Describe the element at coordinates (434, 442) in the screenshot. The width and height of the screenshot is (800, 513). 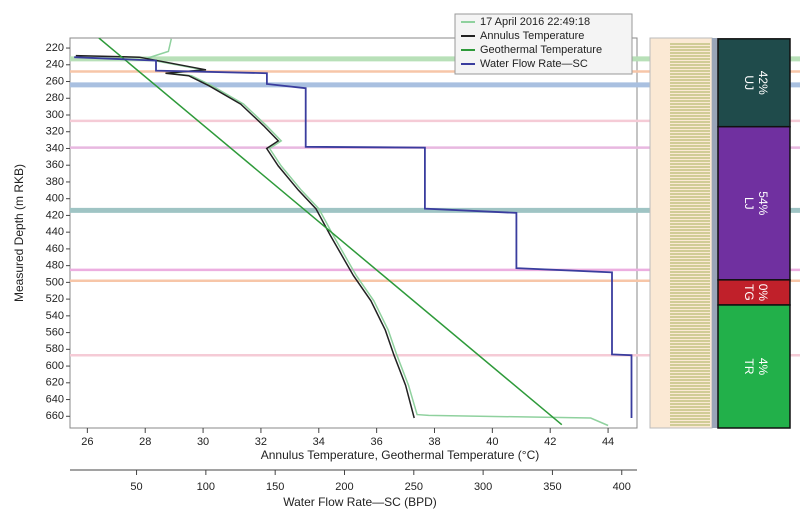
I see `x-tick-label: 38` at that location.